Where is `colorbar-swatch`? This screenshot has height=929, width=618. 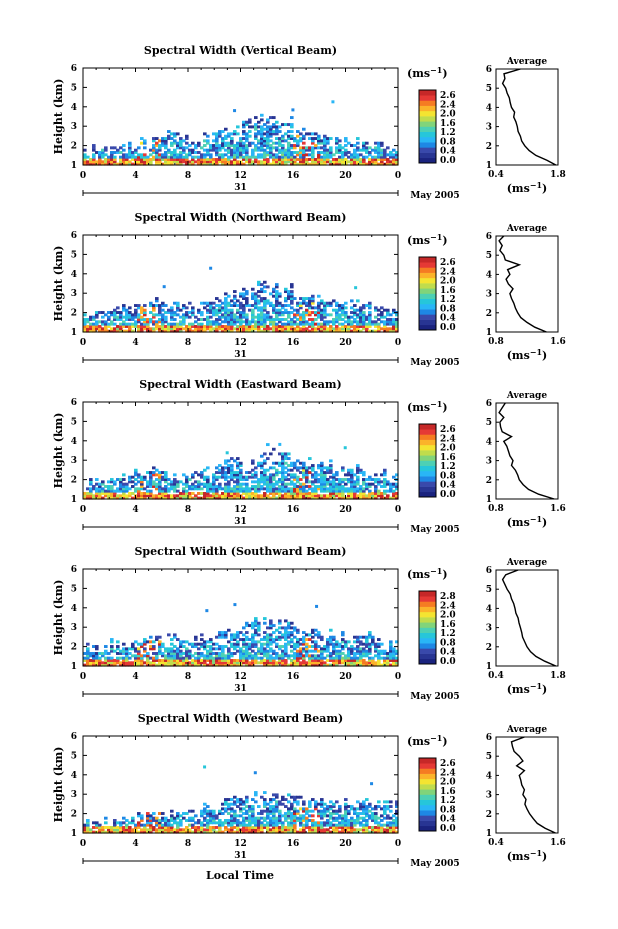
colorbar-swatch is located at coordinates (427, 484).